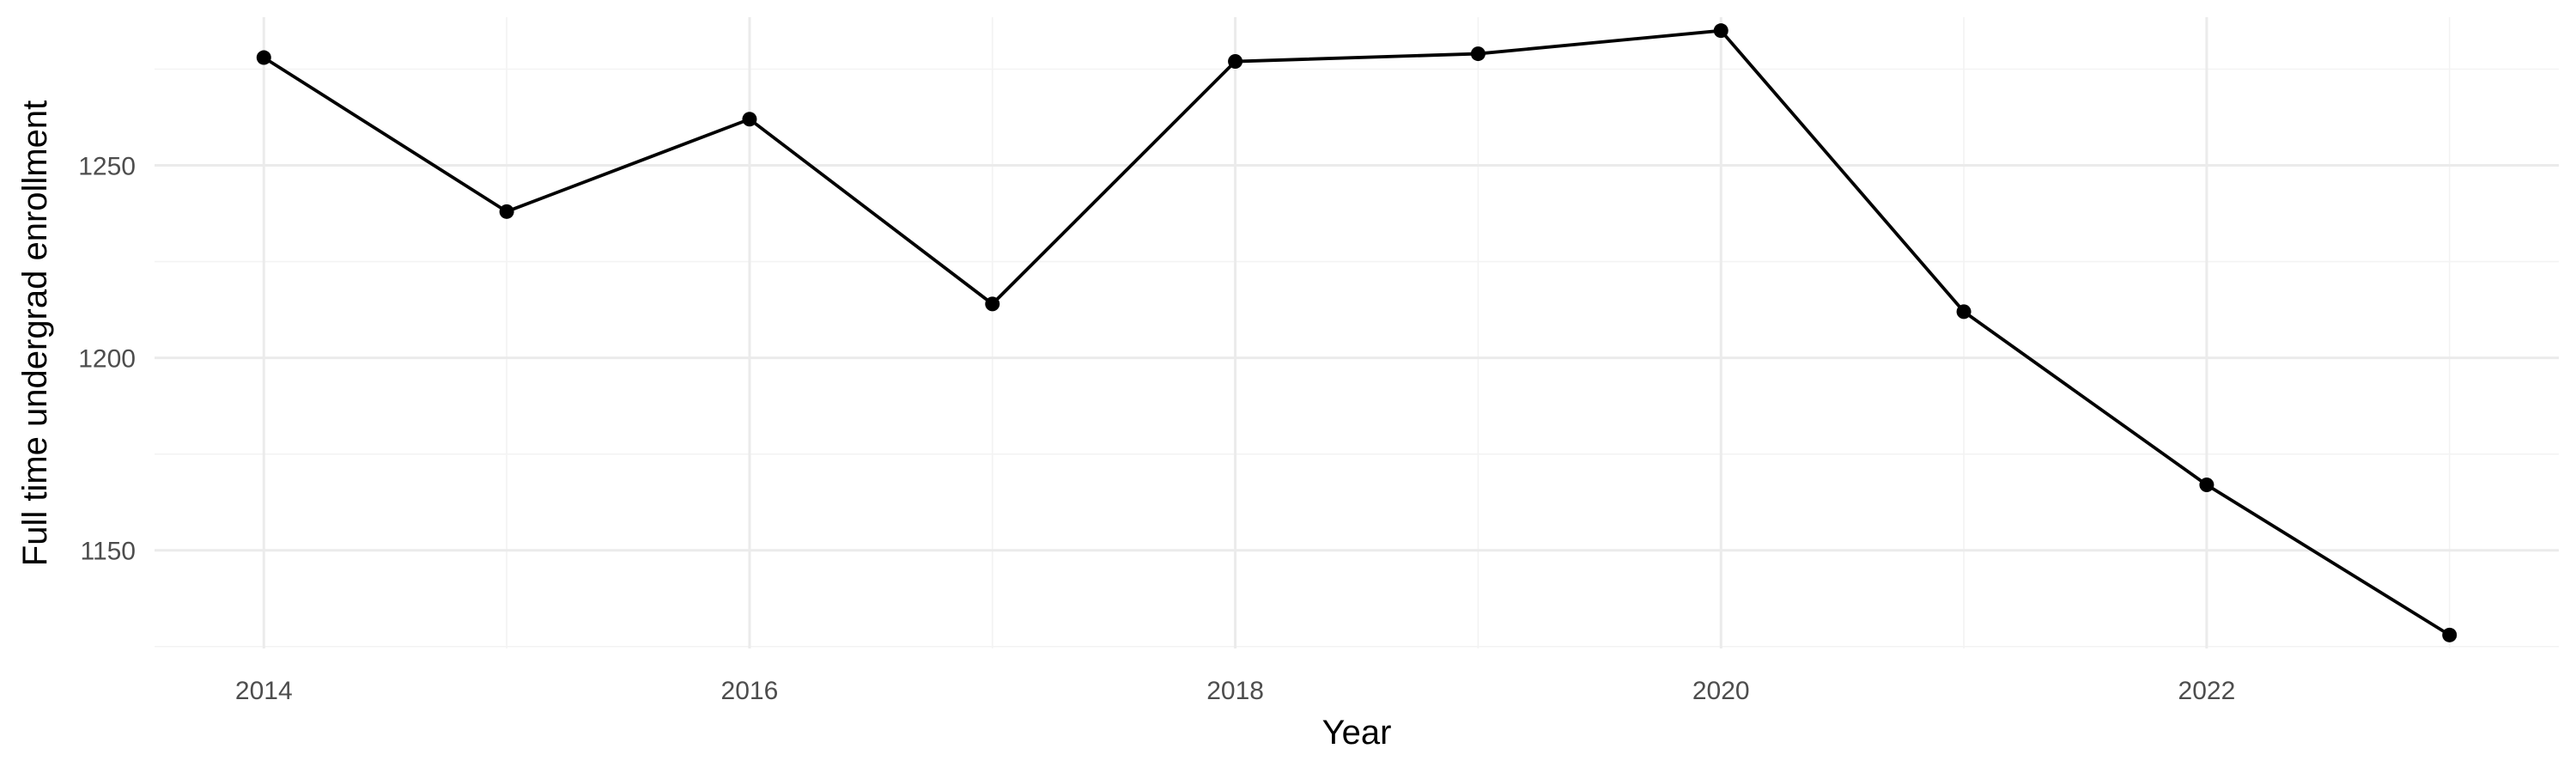 The width and height of the screenshot is (2576, 773). What do you see at coordinates (108, 552) in the screenshot?
I see `y-tick-label: 1150` at bounding box center [108, 552].